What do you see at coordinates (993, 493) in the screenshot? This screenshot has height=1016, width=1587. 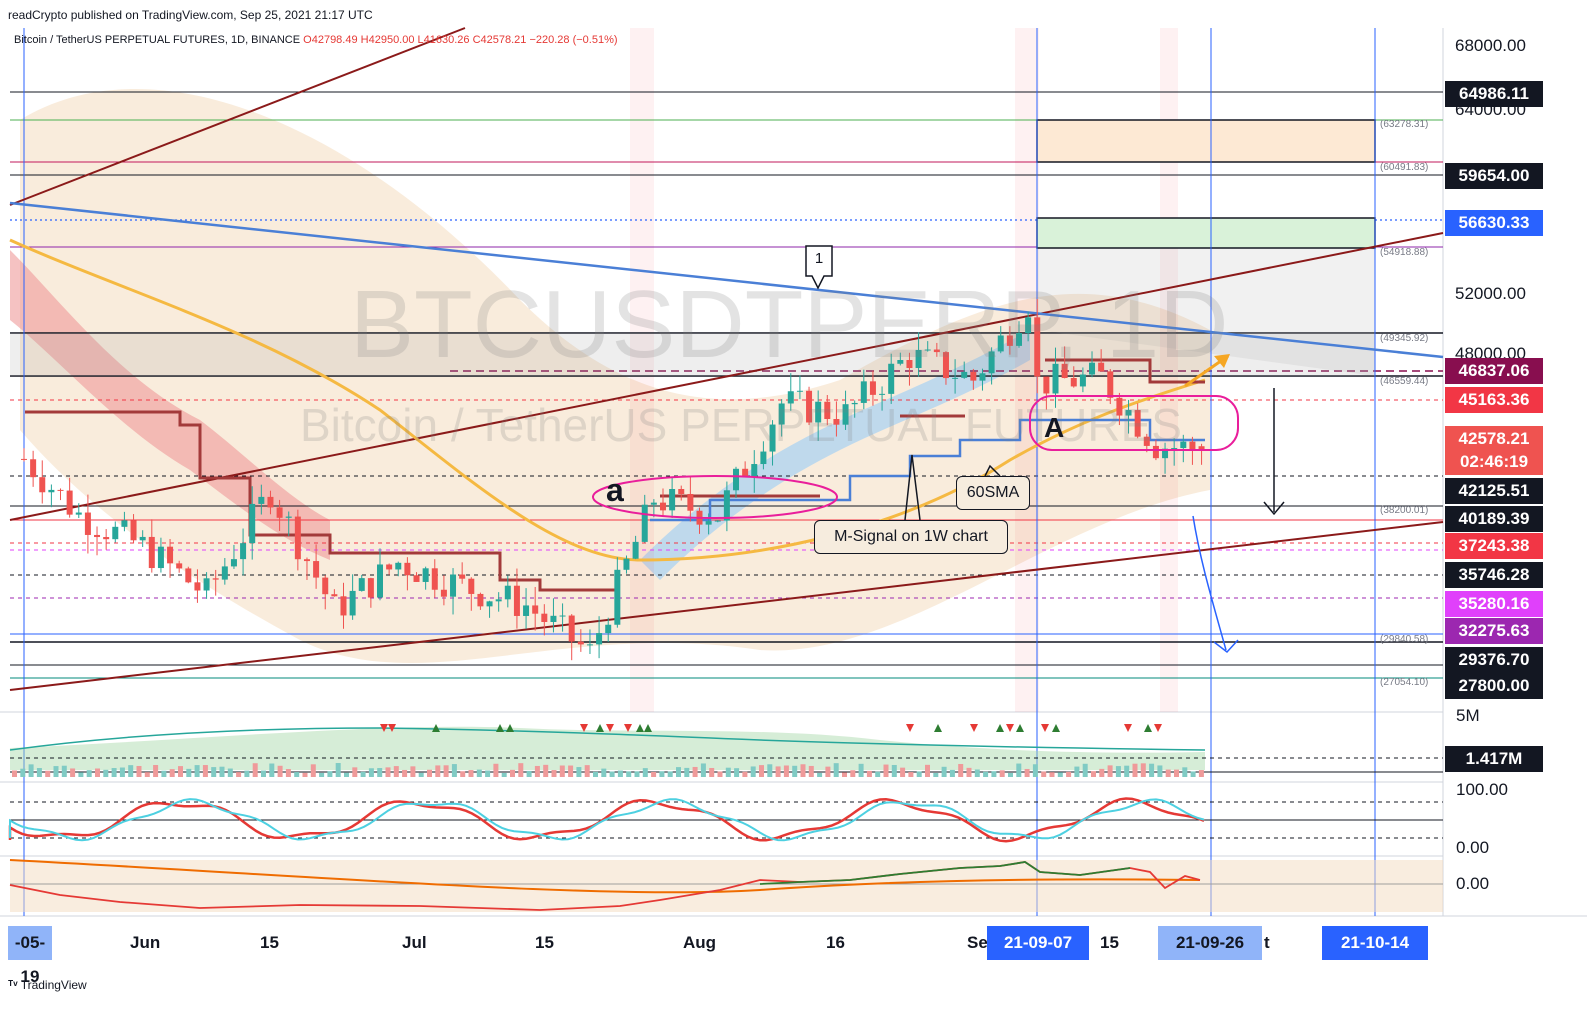 I see `sma-note: 60SMA` at bounding box center [993, 493].